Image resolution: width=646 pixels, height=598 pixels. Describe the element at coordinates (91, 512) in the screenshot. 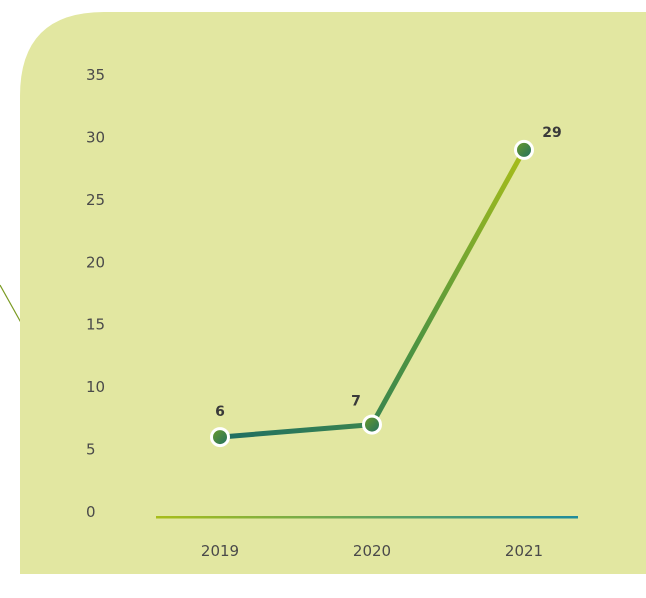

I see `y-tick-label: 0` at that location.